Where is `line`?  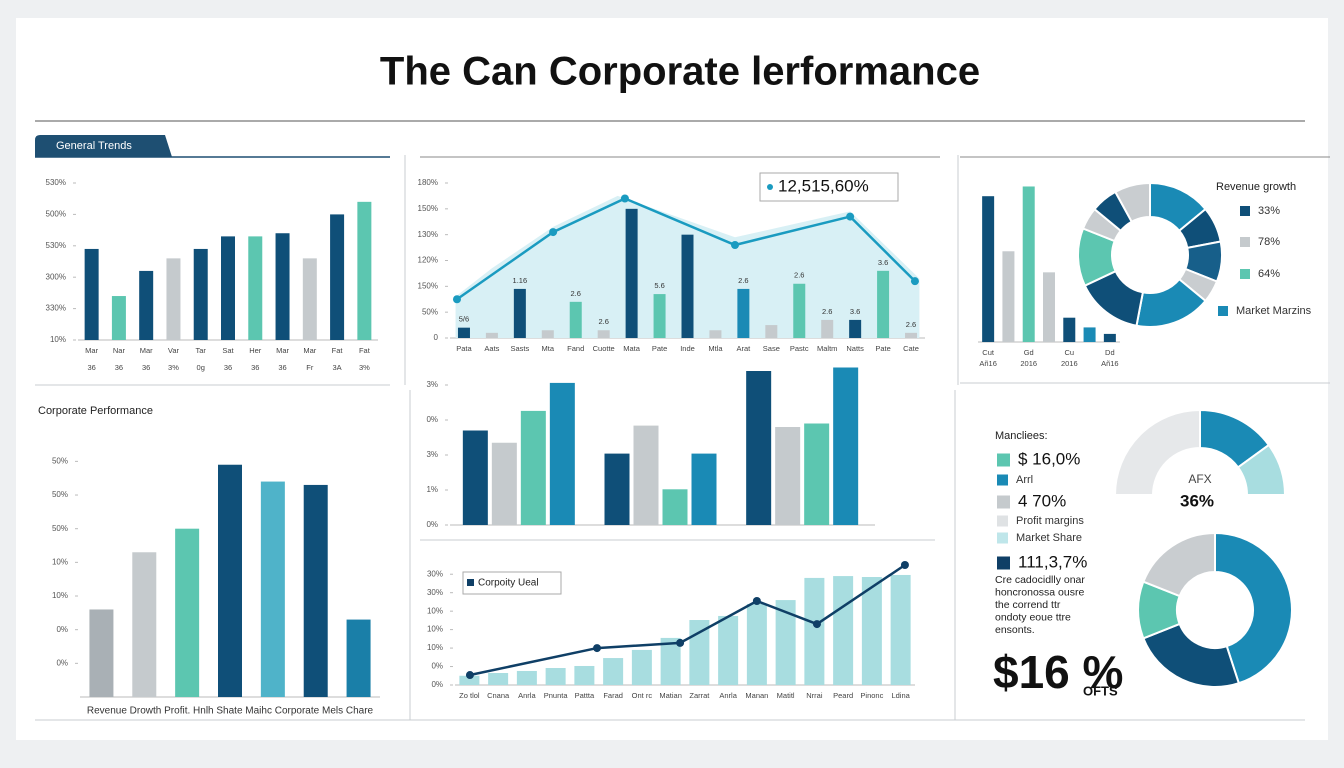
line is located at coordinates (686, 249).